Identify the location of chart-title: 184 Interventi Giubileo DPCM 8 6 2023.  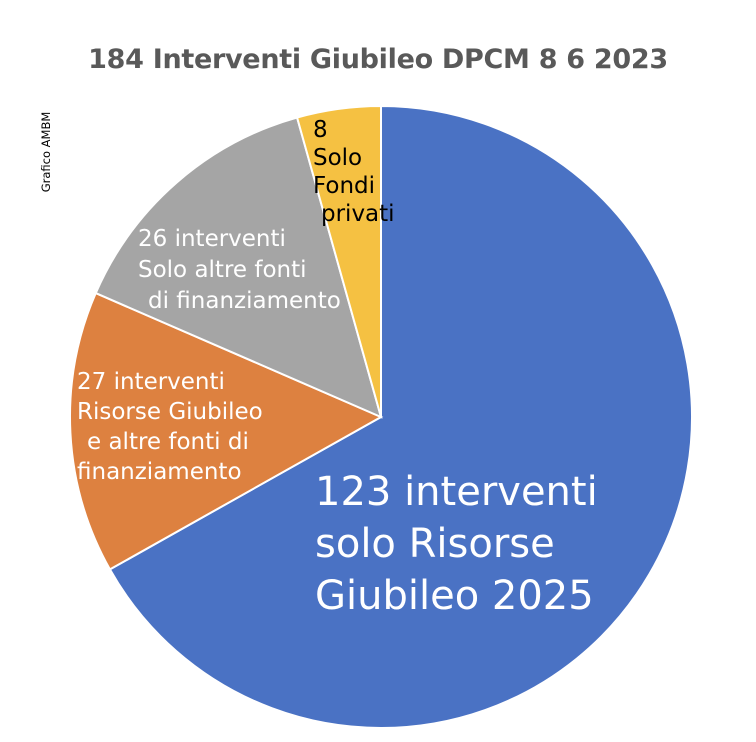
(378, 59).